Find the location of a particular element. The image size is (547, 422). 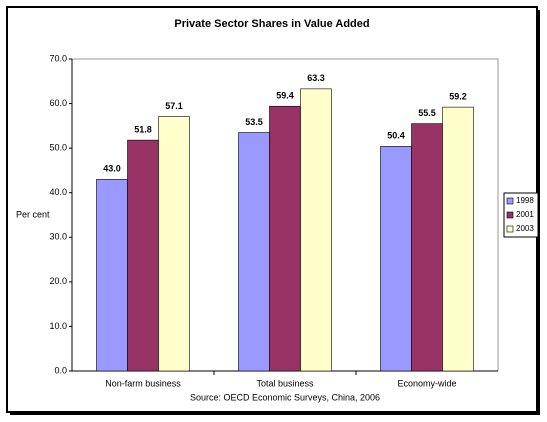

y-tick-label: 60.0 is located at coordinates (58, 103).